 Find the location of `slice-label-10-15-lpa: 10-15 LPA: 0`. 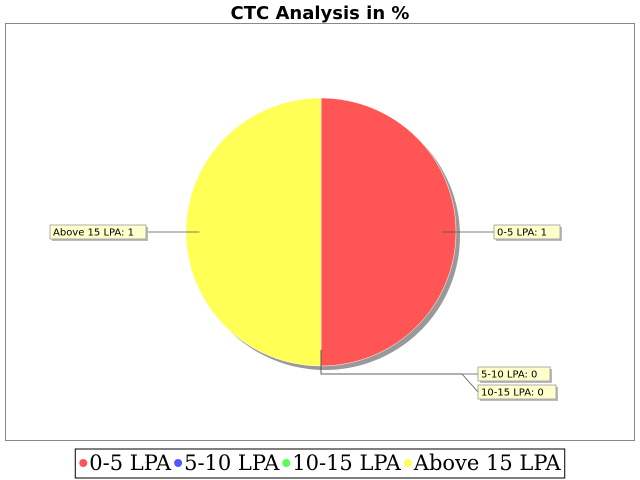

slice-label-10-15-lpa: 10-15 LPA: 0 is located at coordinates (439, 375).